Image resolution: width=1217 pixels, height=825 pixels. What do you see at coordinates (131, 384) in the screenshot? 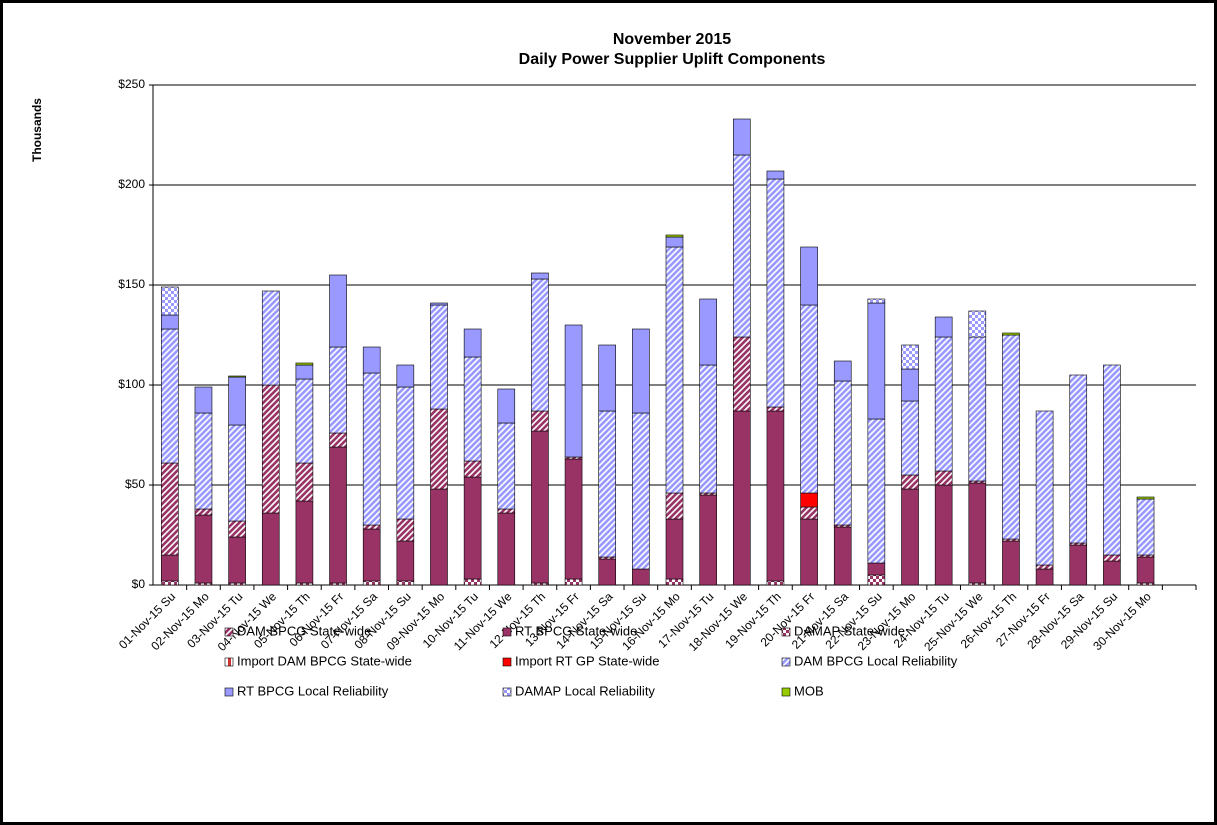
I see `y-tick-label: $100` at bounding box center [131, 384].